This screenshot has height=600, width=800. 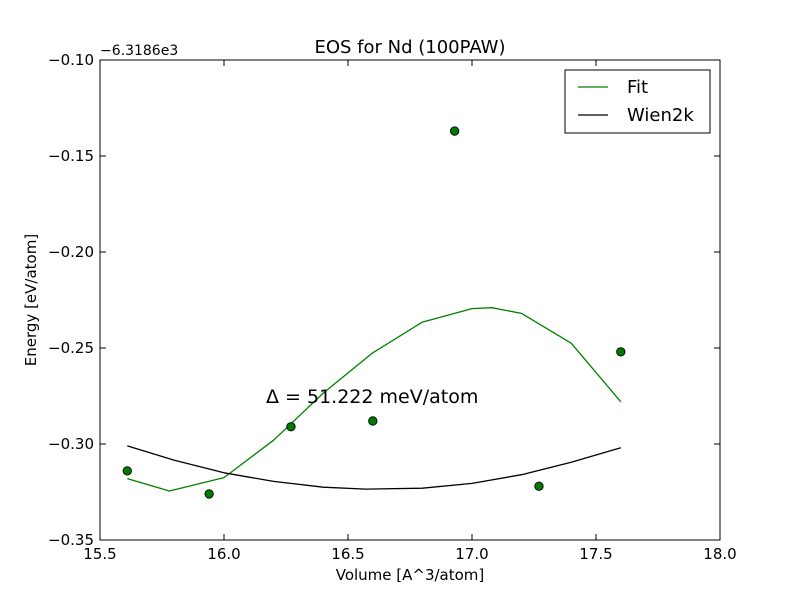 What do you see at coordinates (223, 554) in the screenshot?
I see `x-tick-label: 16.0` at bounding box center [223, 554].